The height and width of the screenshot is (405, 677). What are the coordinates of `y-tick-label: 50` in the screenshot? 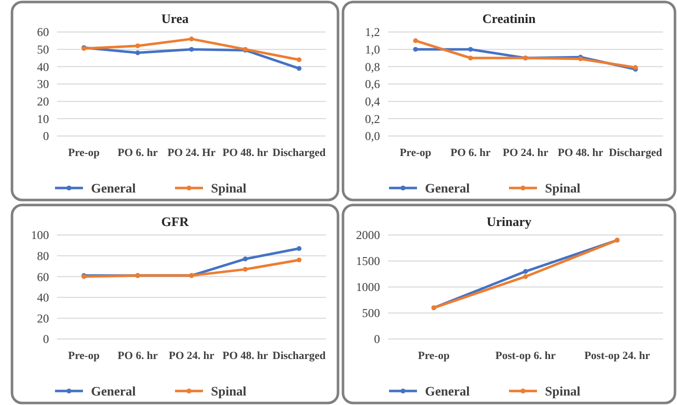 It's located at (43, 49).